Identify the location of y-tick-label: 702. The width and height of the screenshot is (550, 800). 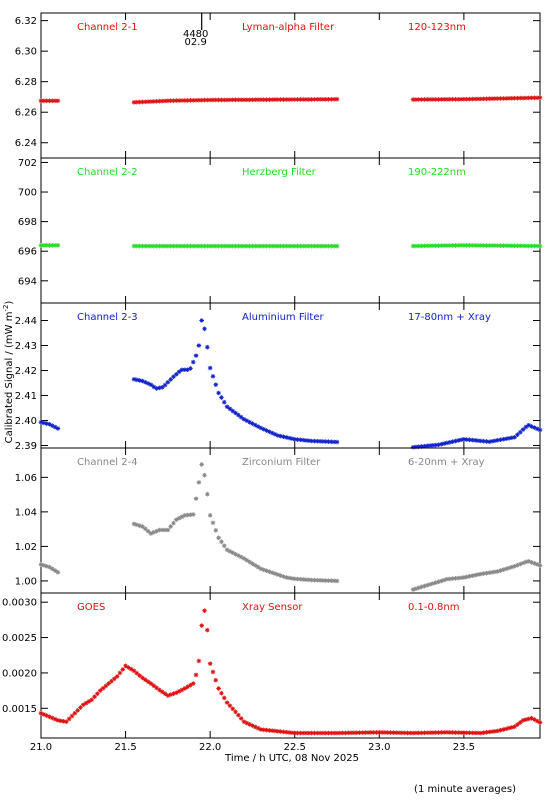
(27, 163).